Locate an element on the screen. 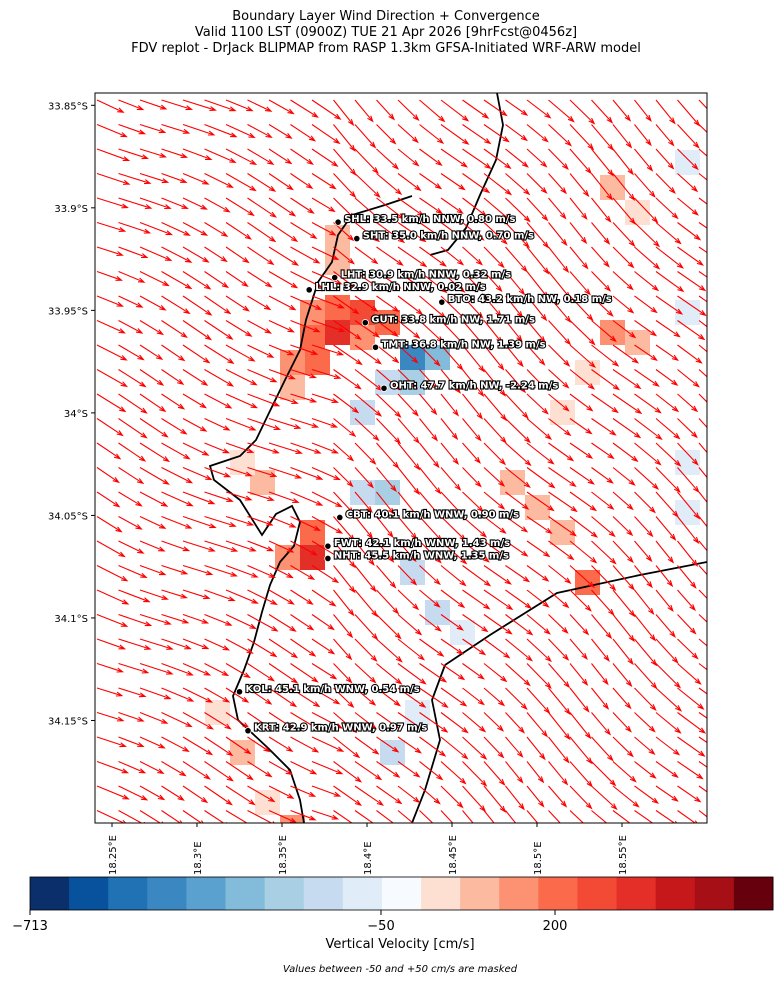 This screenshot has height=984, width=783. lon-tick-label: 18.25°E is located at coordinates (113, 855).